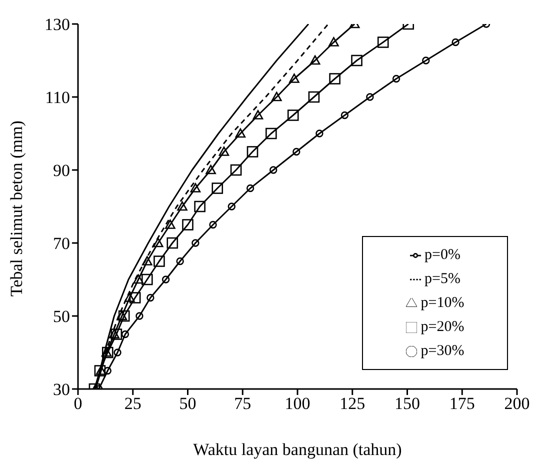 Image resolution: width=539 pixels, height=467 pixels. What do you see at coordinates (442, 279) in the screenshot?
I see `legend-label: p=5%` at bounding box center [442, 279].